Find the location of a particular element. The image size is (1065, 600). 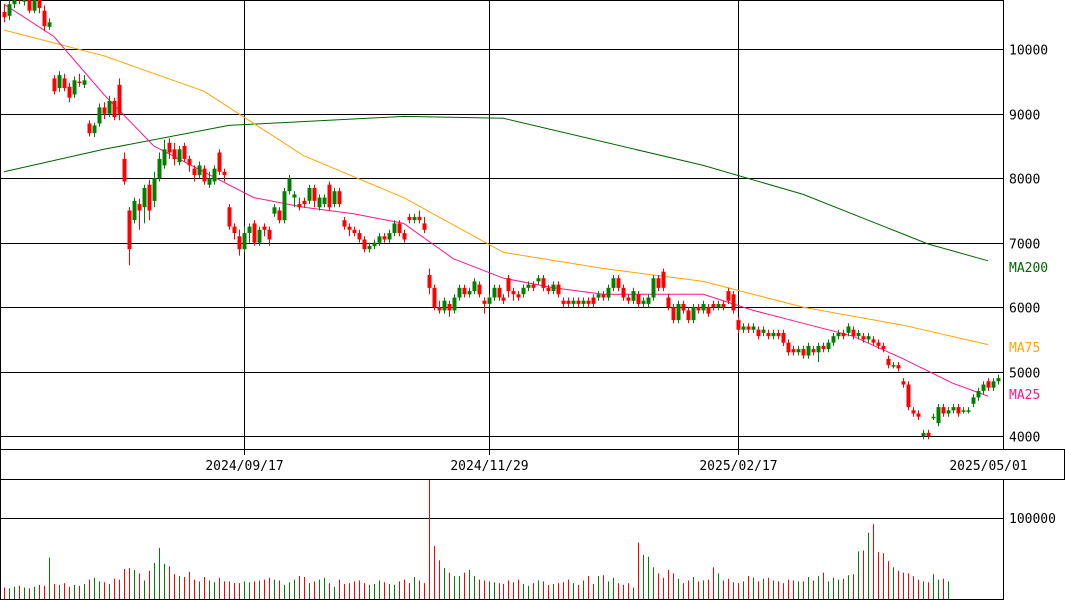

price-tick-label: 8000 is located at coordinates (1024, 180).